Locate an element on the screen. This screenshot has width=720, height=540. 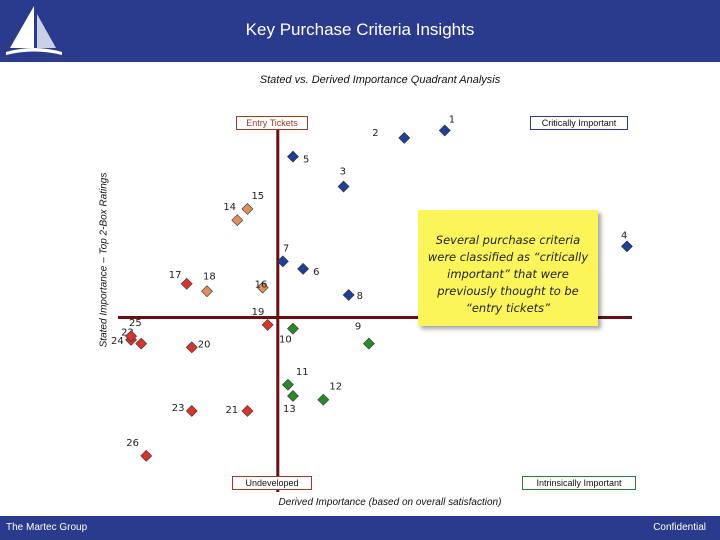
data-label-13: 13 is located at coordinates (289, 409).